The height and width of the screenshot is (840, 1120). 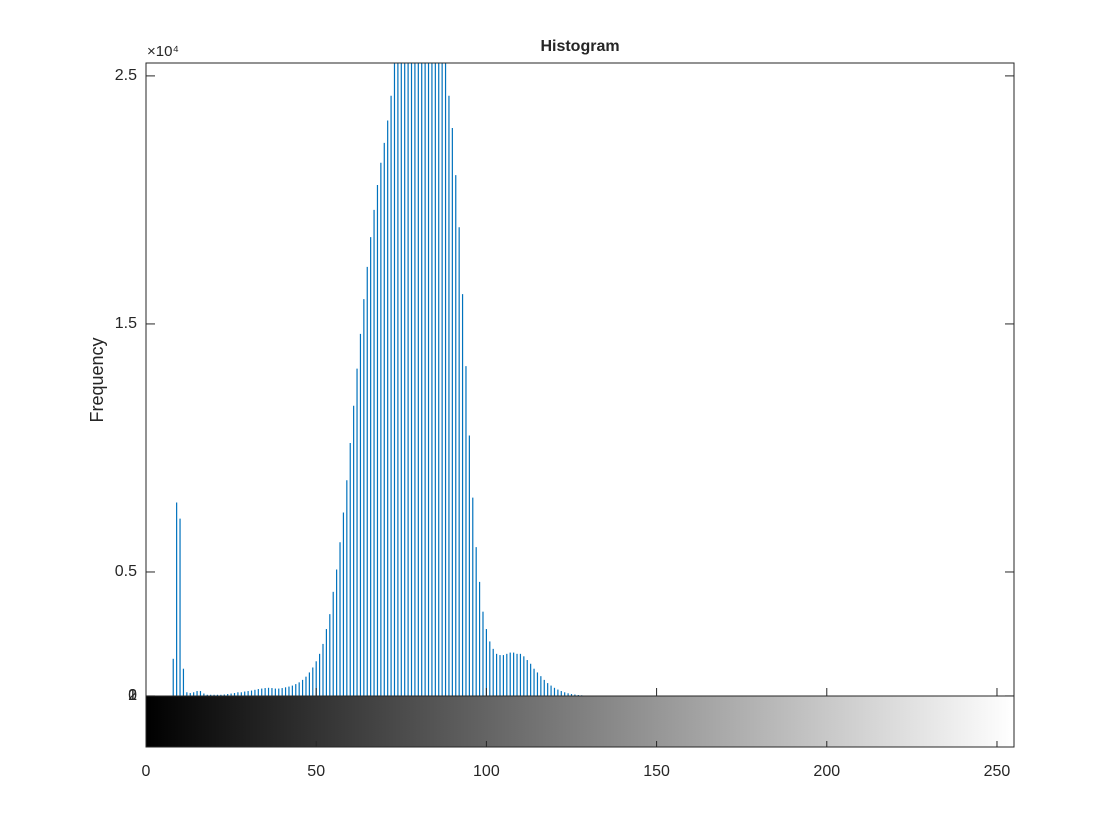 I want to click on chart-title: Histogram, so click(x=579, y=46).